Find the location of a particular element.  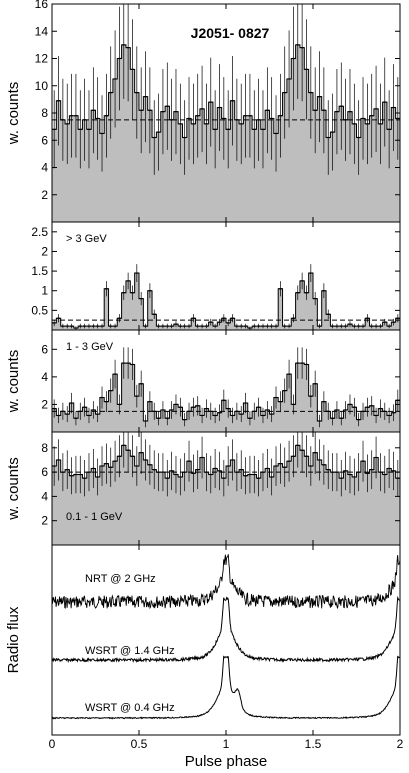

ylabel-3: w. counts is located at coordinates (13, 489).